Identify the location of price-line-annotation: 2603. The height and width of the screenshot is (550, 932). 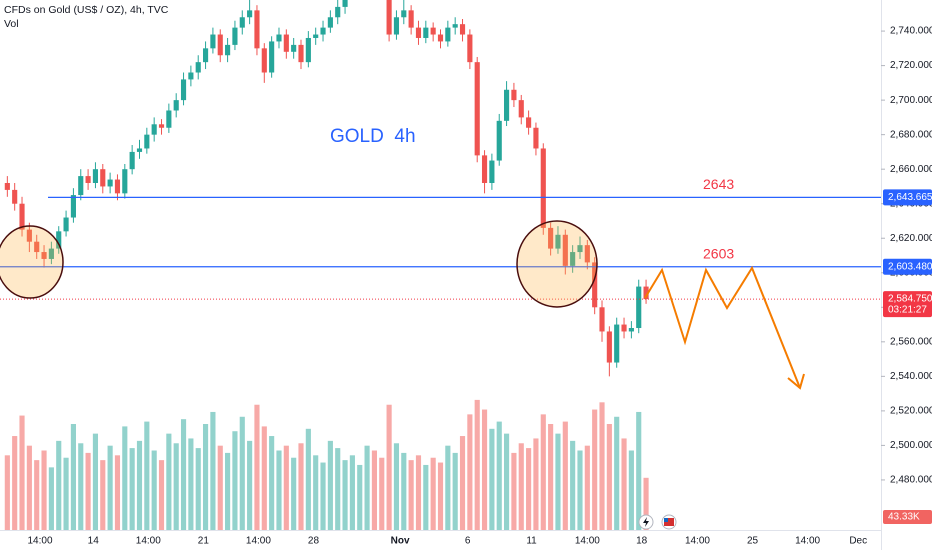
(718, 253).